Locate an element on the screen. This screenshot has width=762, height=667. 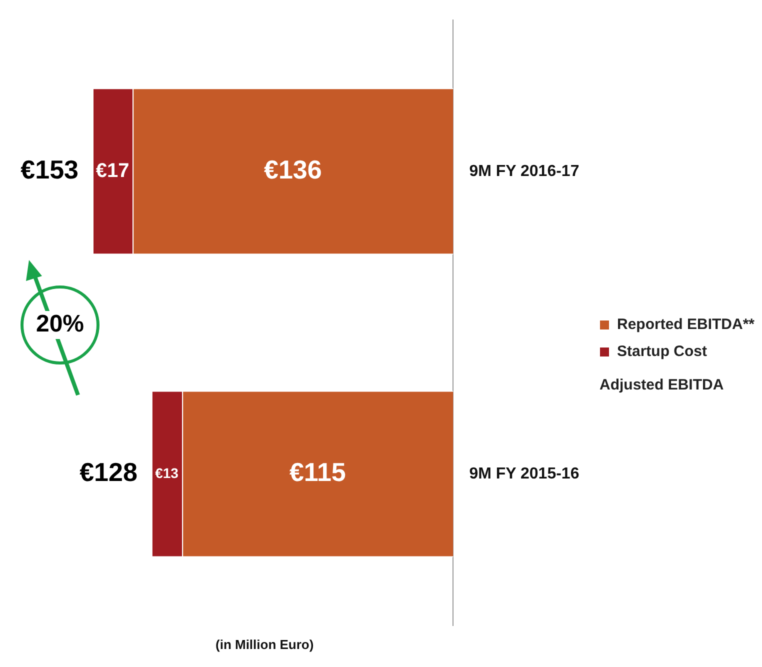
y-tick-label: 9M FY 2015-16 is located at coordinates (524, 473).